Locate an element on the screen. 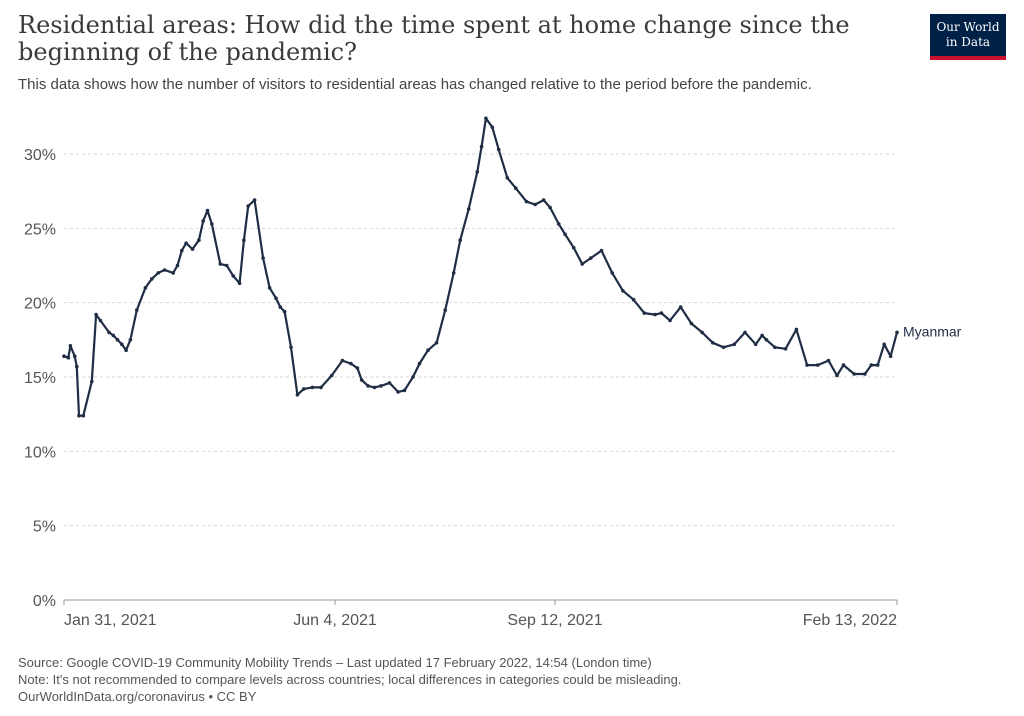  y-tick-label: 30% is located at coordinates (40, 155).